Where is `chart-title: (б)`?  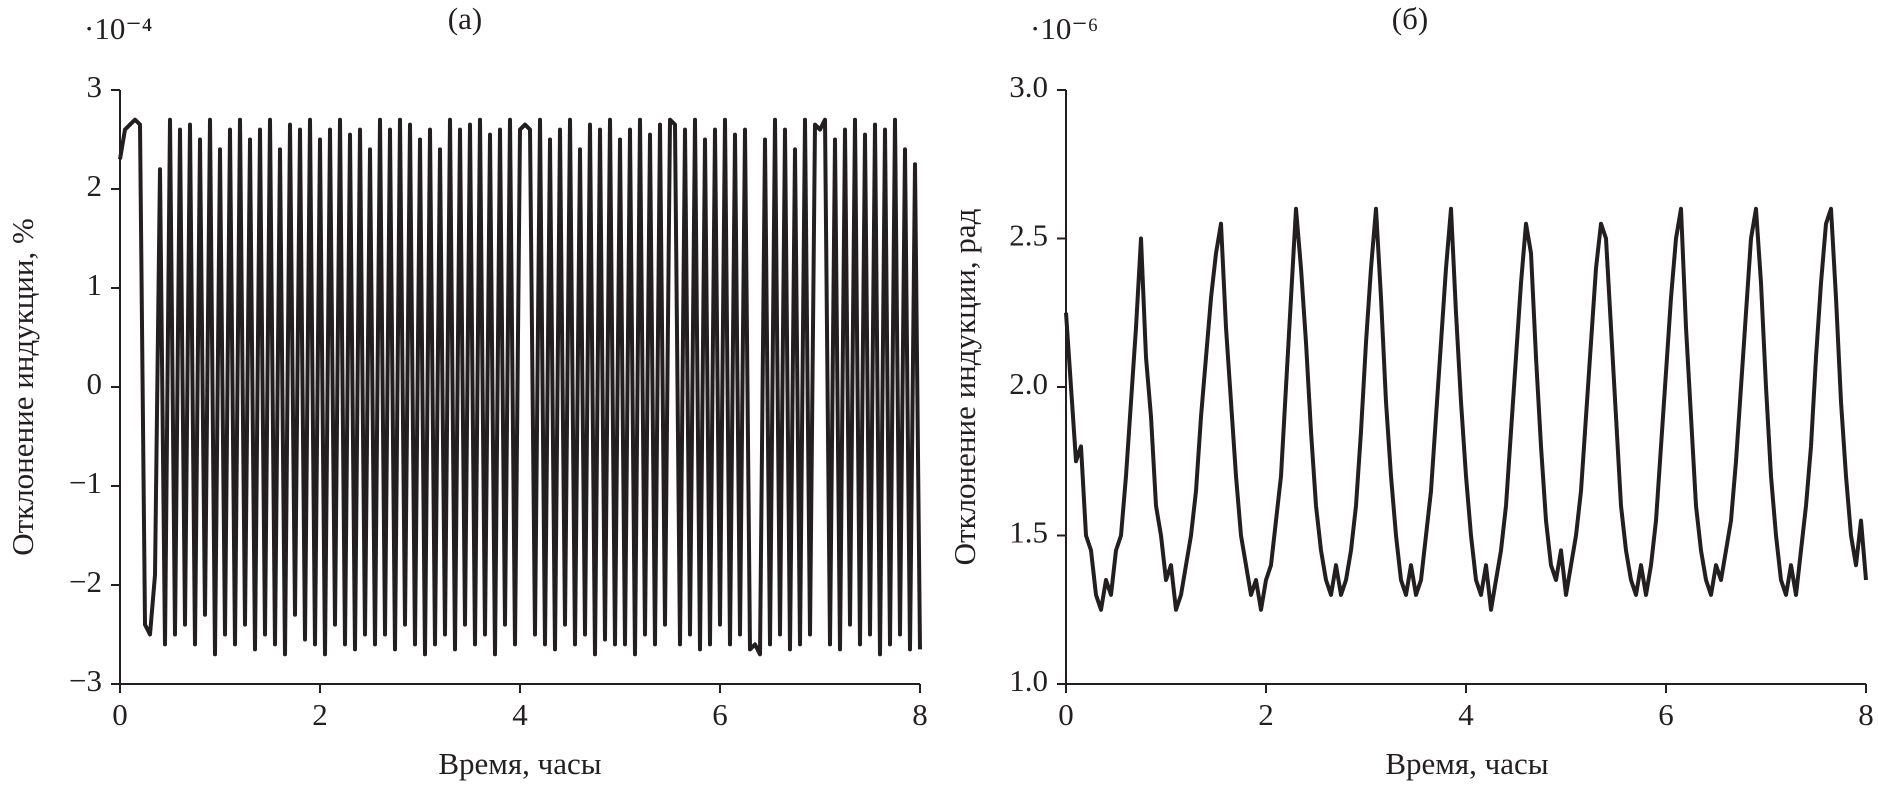 chart-title: (б) is located at coordinates (1410, 18).